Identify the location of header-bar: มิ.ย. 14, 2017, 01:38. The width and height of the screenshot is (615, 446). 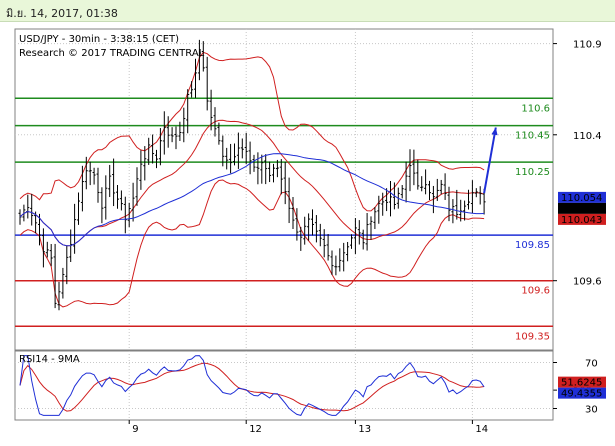
(307, 11).